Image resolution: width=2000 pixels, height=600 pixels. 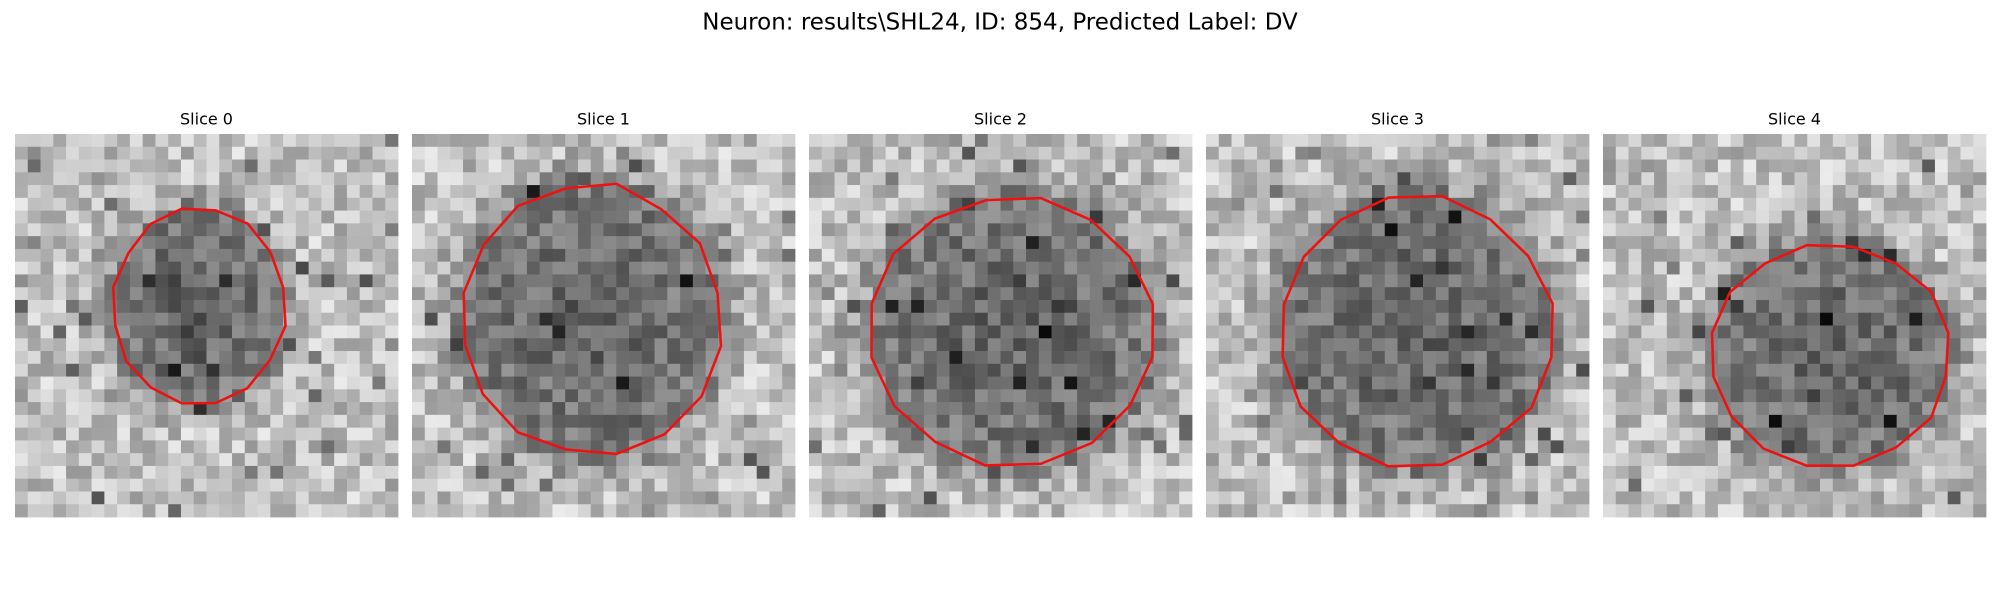 What do you see at coordinates (206, 119) in the screenshot?
I see `panel-title: Slice 0` at bounding box center [206, 119].